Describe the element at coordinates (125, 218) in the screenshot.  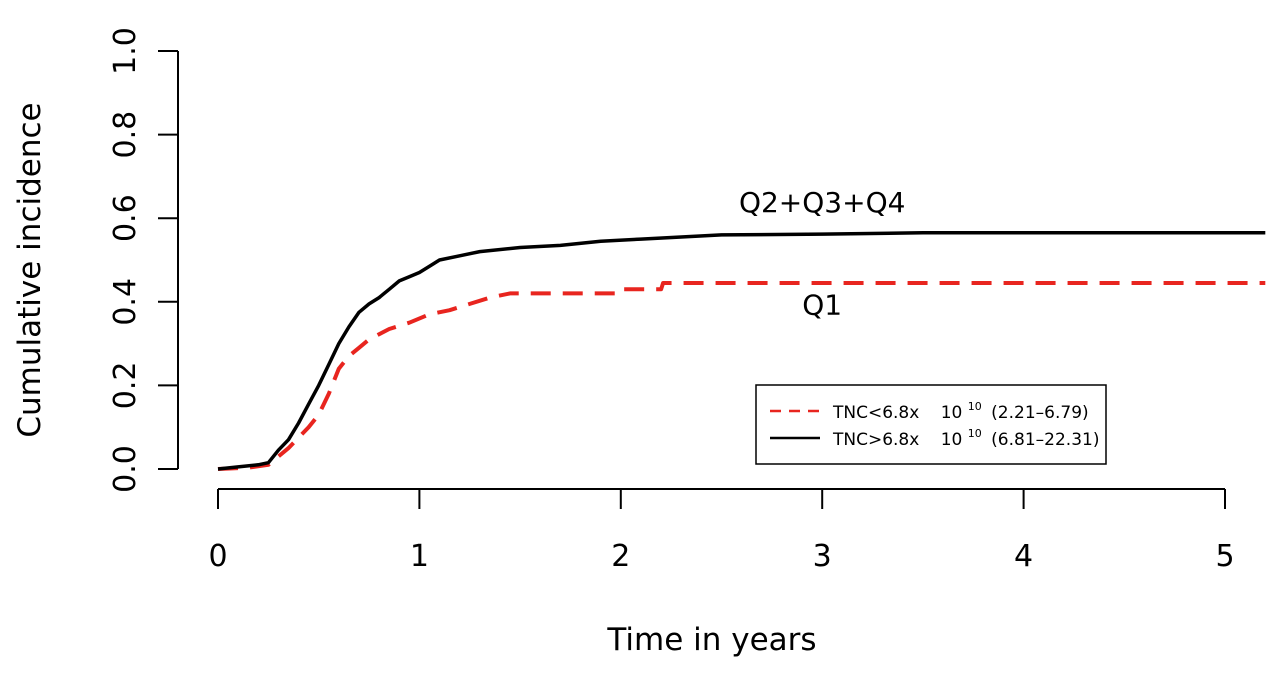
I see `y-tick-label: 0.6` at that location.